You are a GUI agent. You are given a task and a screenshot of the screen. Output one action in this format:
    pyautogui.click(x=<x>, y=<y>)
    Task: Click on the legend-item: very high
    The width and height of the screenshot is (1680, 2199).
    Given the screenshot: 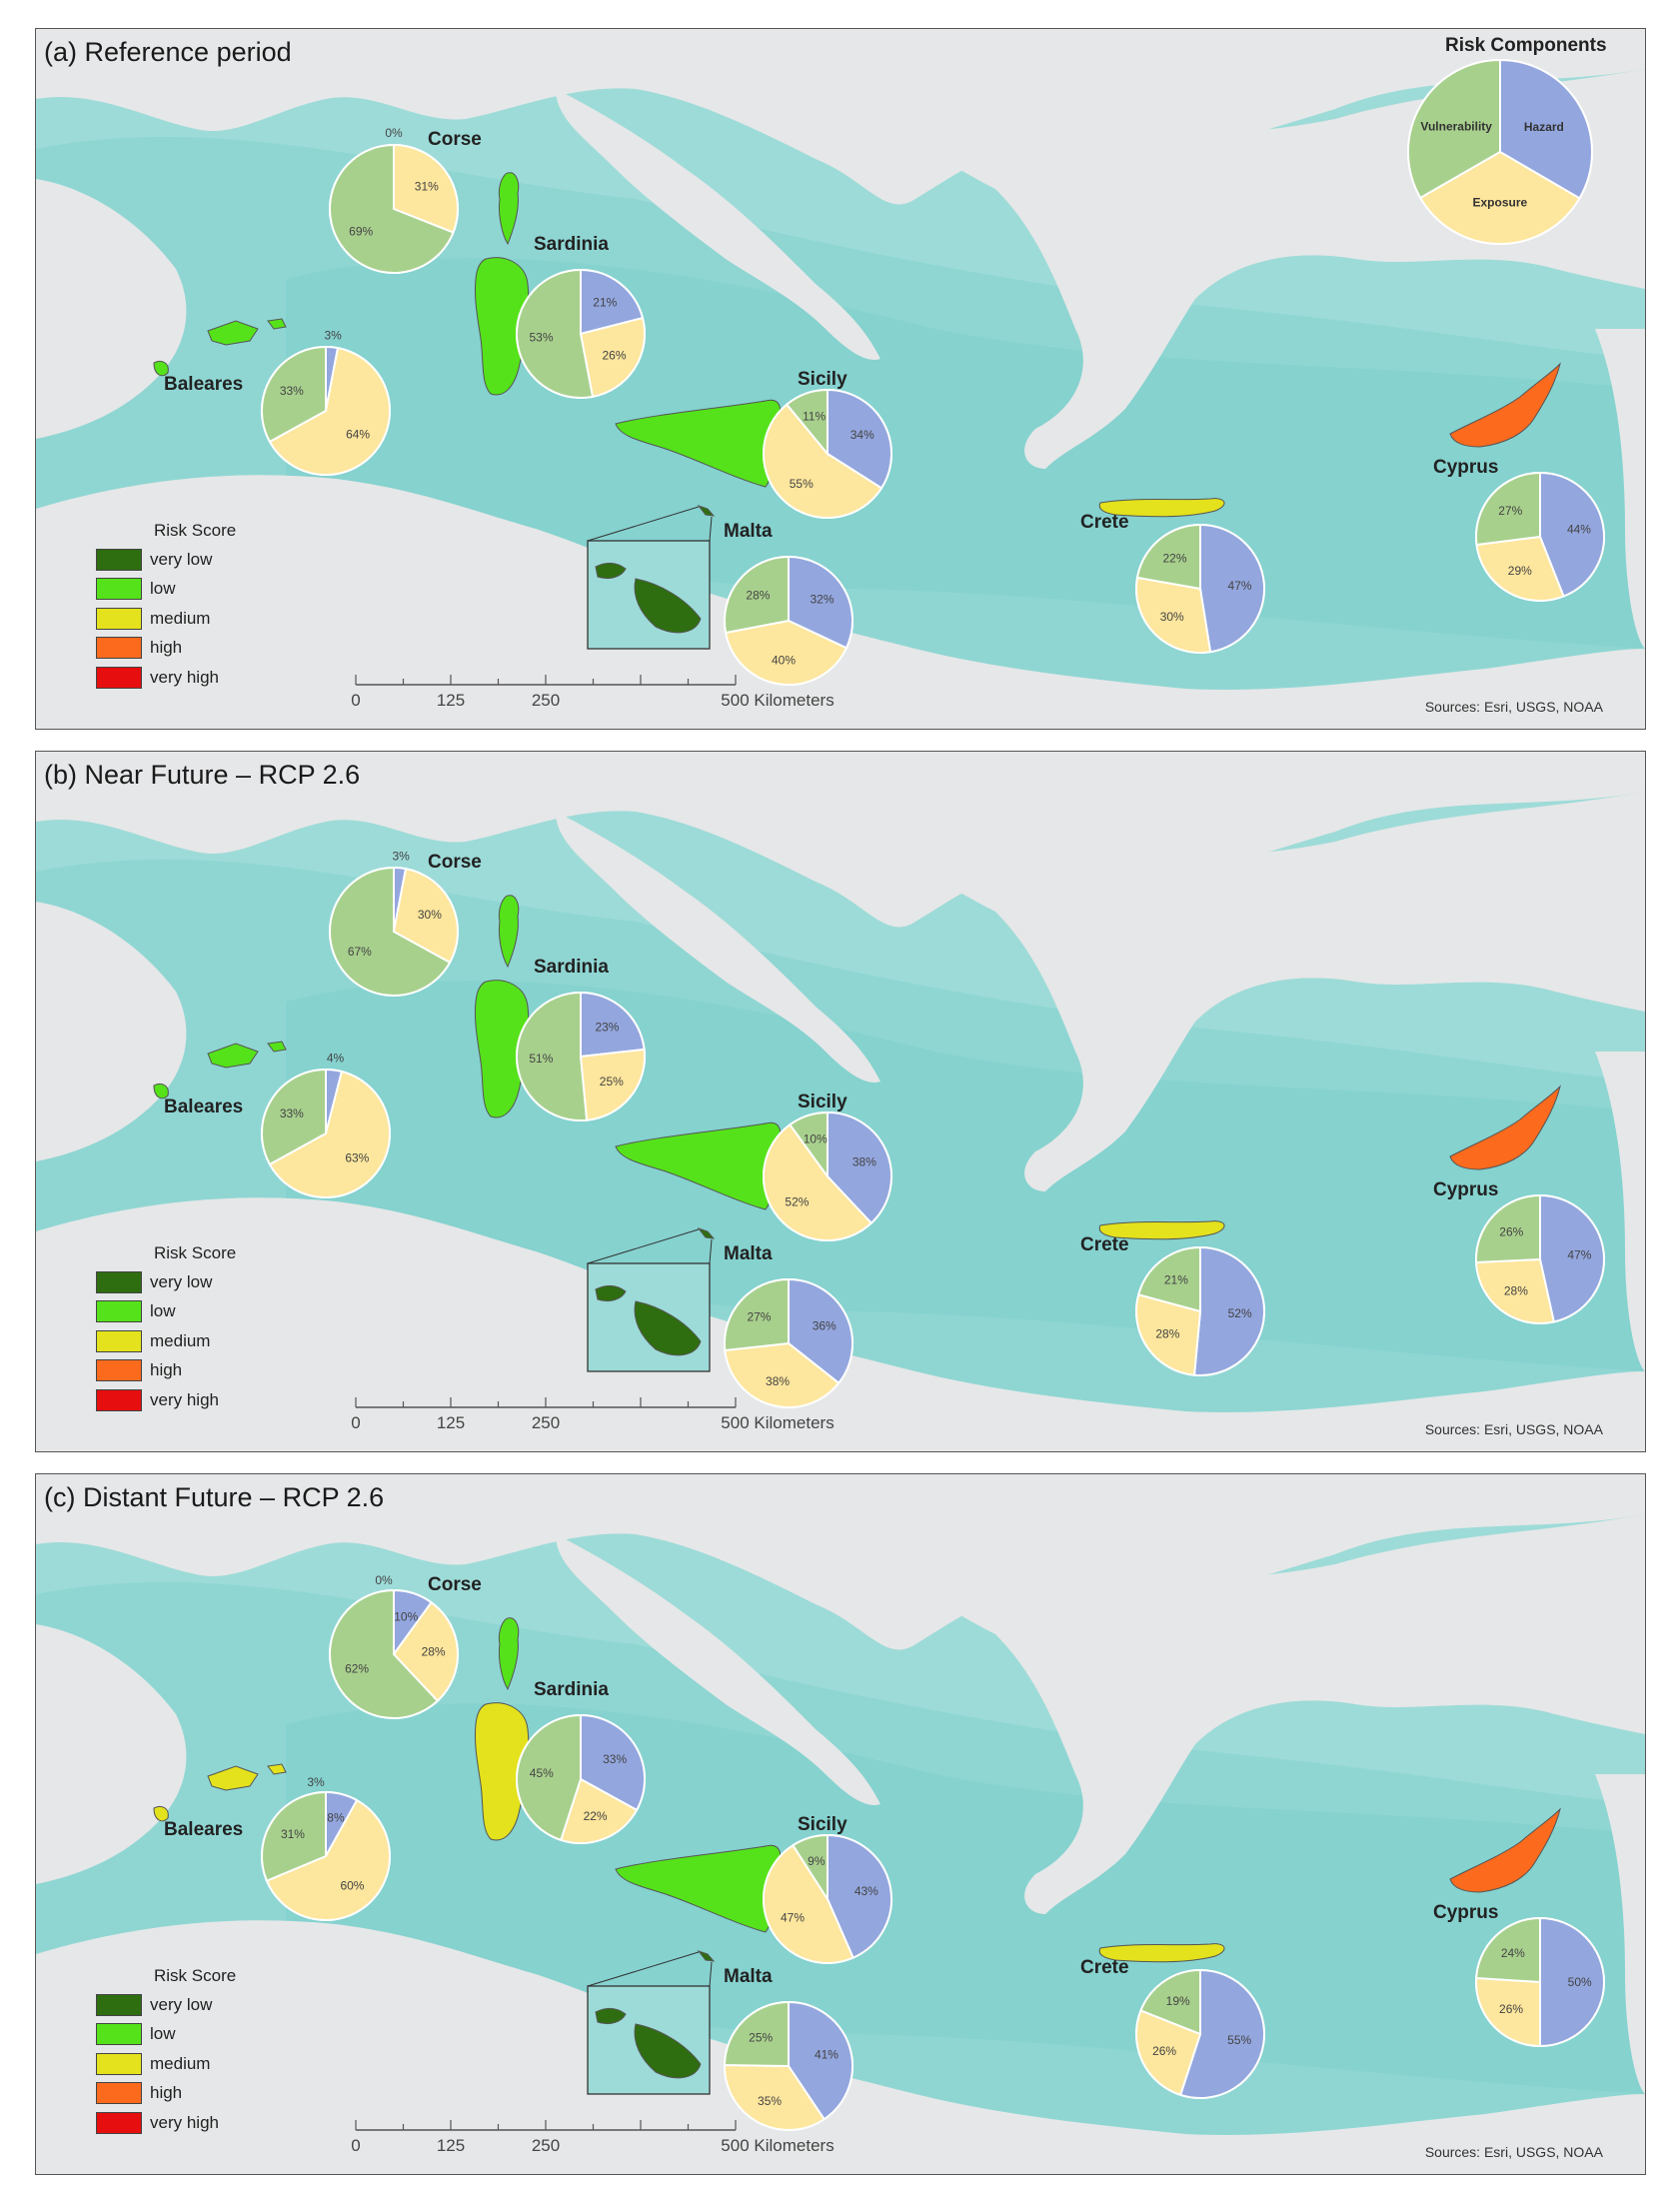 What is the action you would take?
    pyautogui.click(x=211, y=1400)
    